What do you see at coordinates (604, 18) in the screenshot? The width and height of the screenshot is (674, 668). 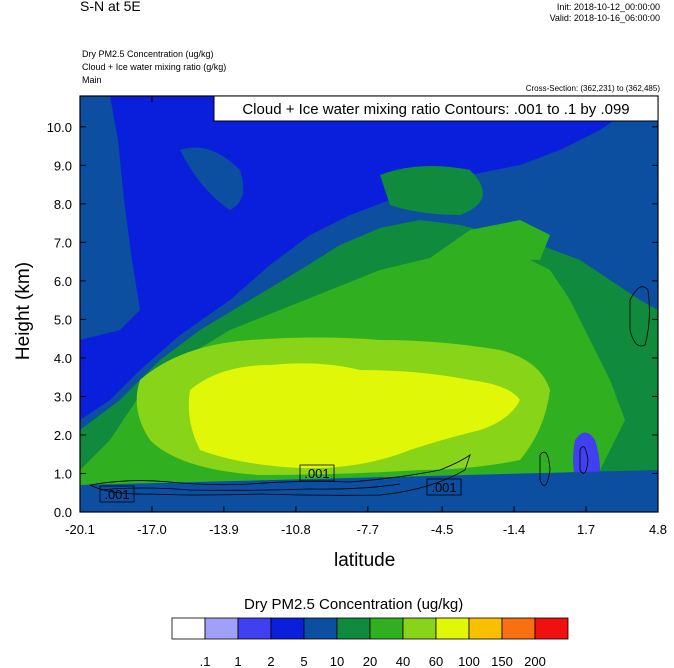 I see `valid-time: Valid: 2018-10-16_06:00:00` at bounding box center [604, 18].